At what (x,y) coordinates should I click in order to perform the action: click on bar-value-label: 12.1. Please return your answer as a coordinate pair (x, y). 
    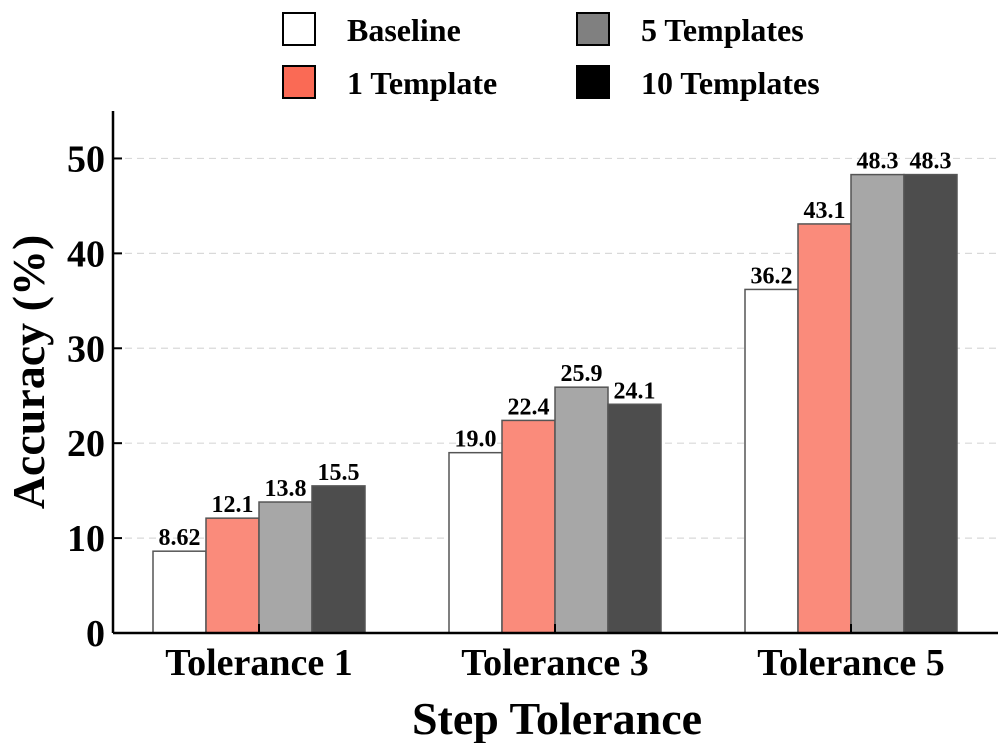
    Looking at the image, I should click on (233, 505).